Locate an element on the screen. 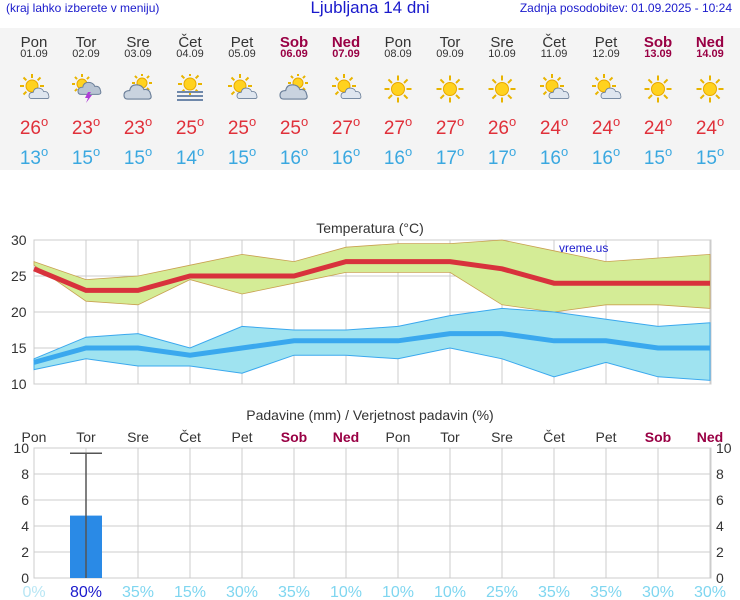  cloud-sun-icon is located at coordinates (294, 88).